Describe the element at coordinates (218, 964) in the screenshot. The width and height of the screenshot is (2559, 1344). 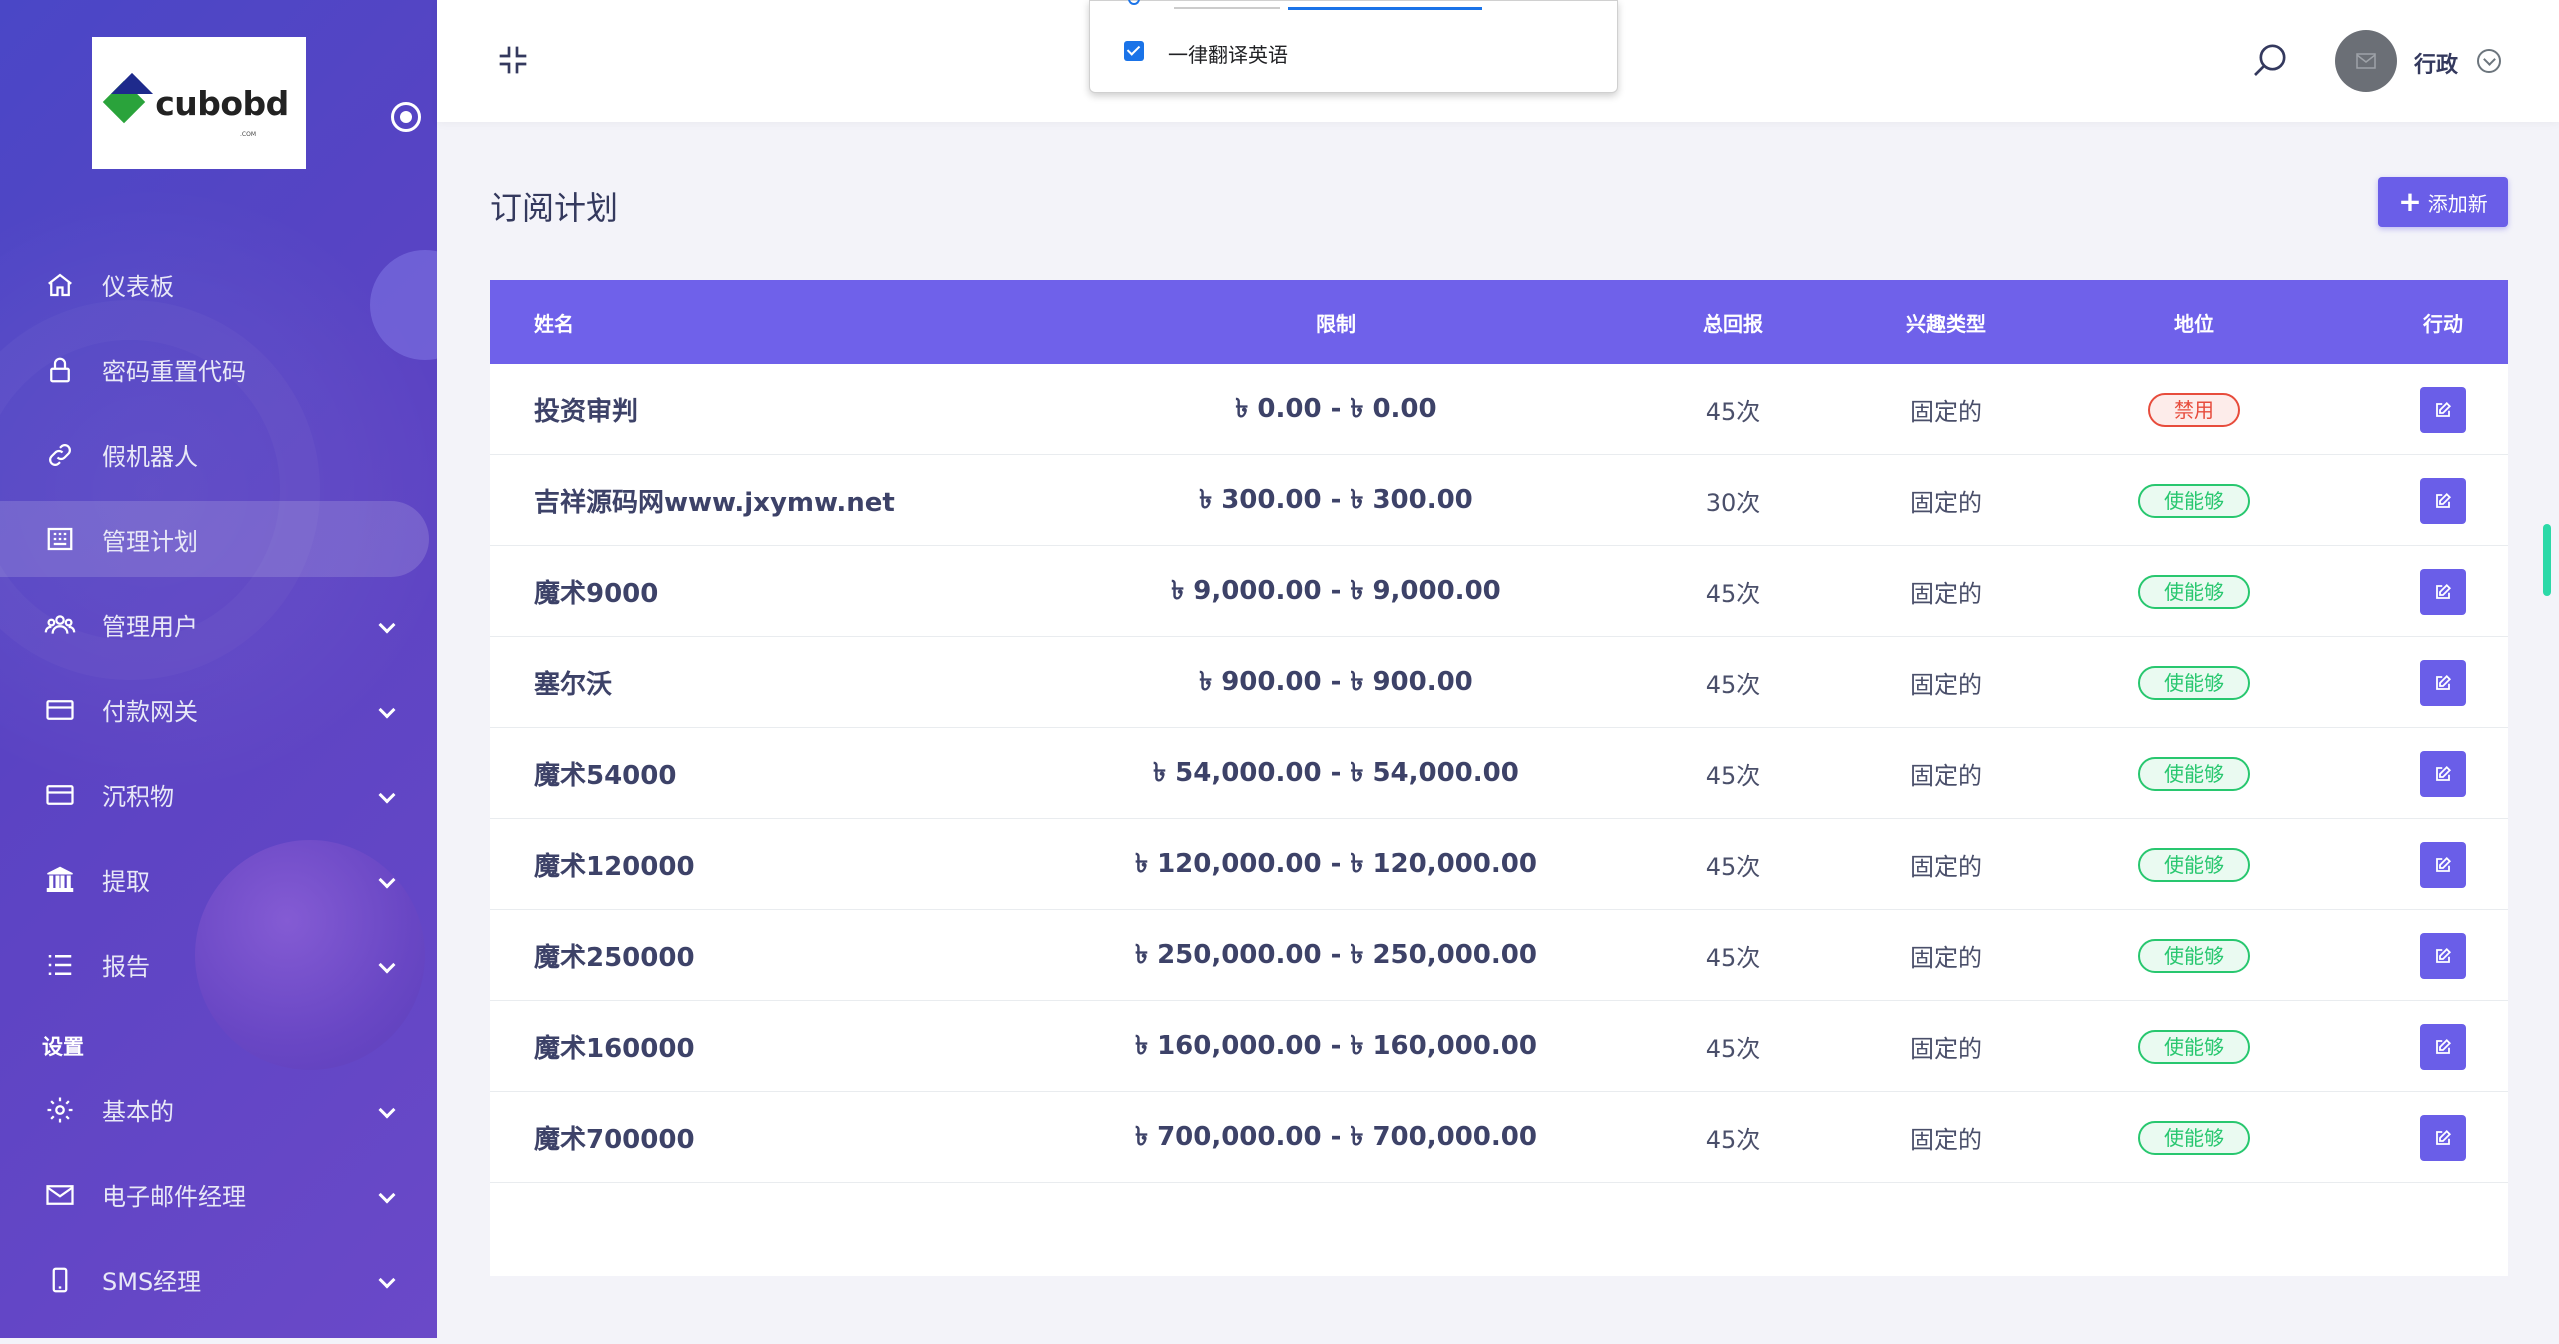
I see `sidebar-item-reports: 报告` at that location.